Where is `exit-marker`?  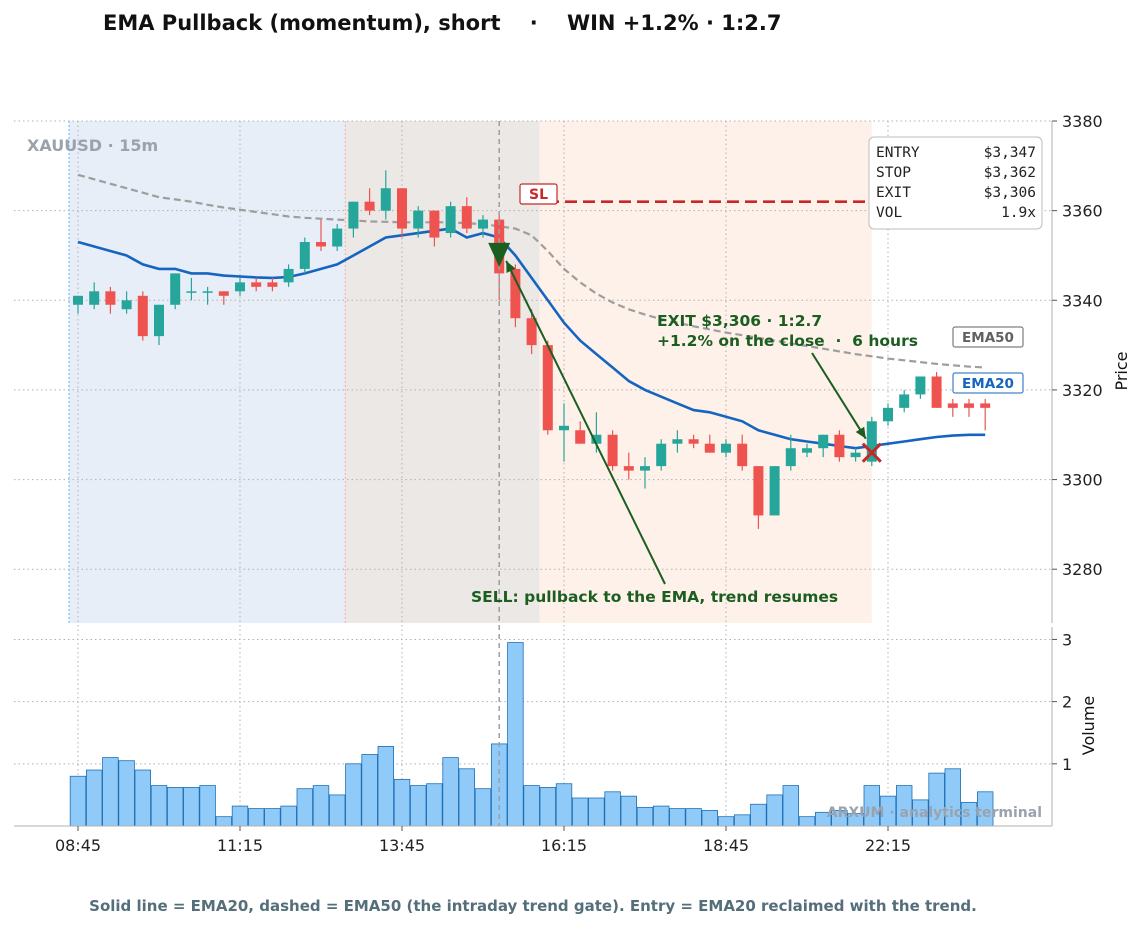 exit-marker is located at coordinates (871, 452).